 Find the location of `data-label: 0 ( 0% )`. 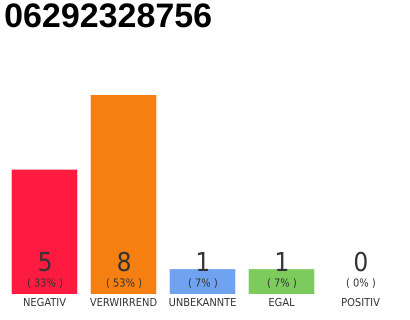

data-label: 0 ( 0% ) is located at coordinates (361, 269).